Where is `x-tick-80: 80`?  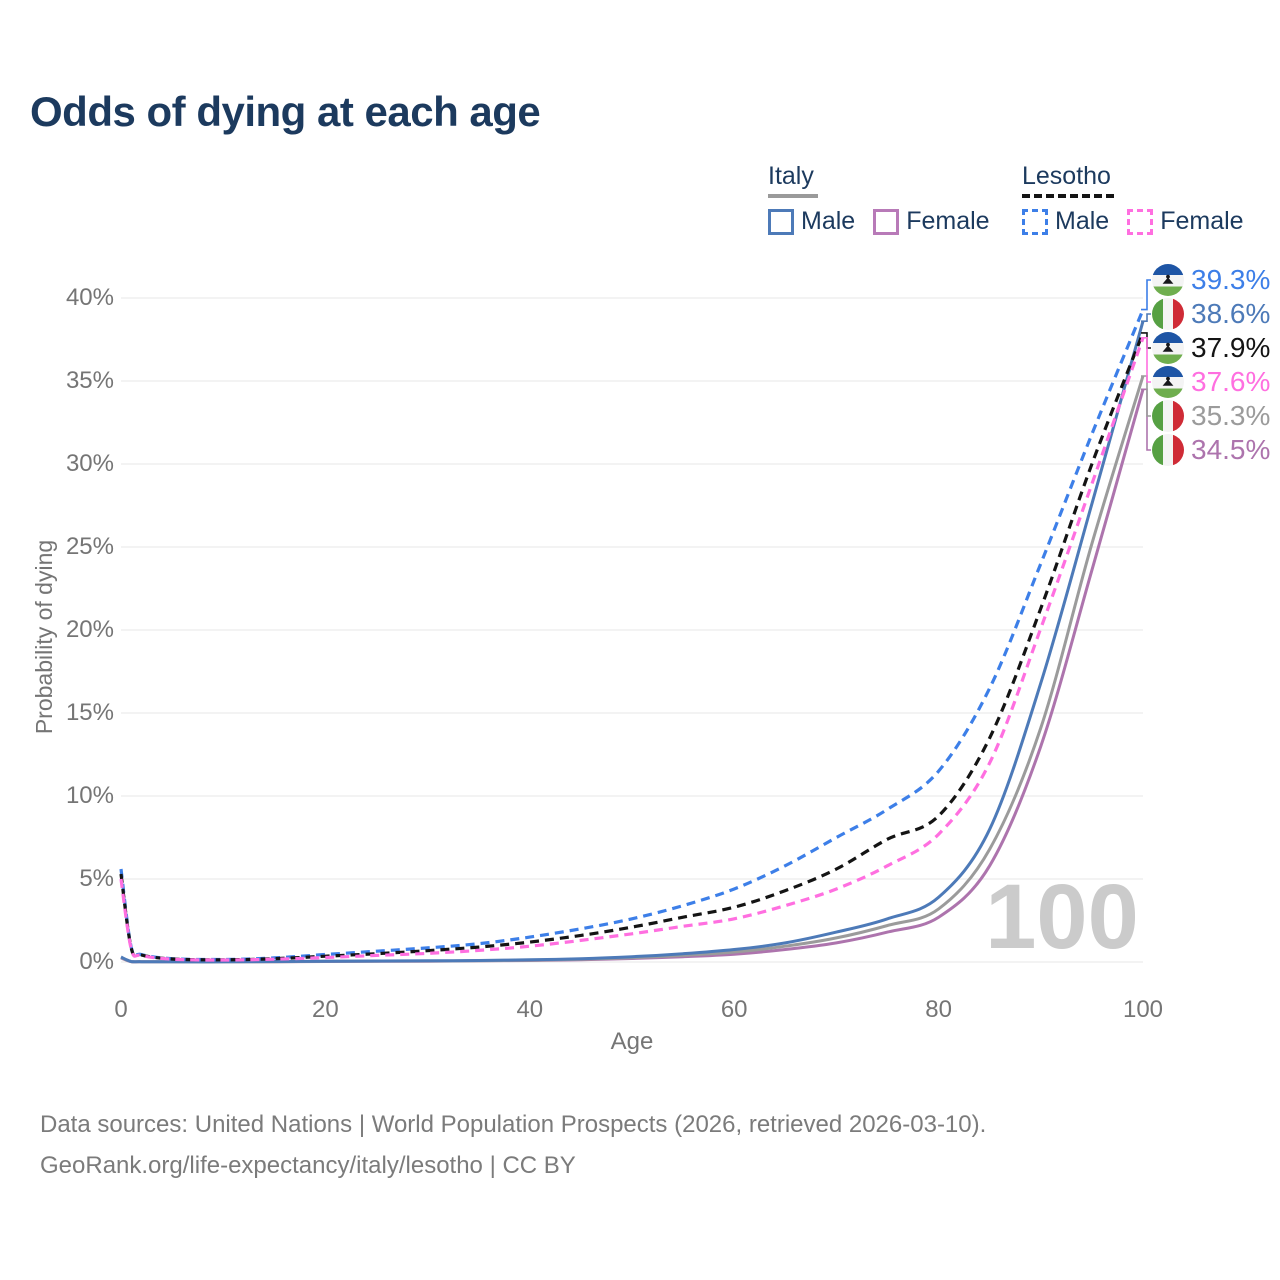
x-tick-80: 80 is located at coordinates (938, 1009).